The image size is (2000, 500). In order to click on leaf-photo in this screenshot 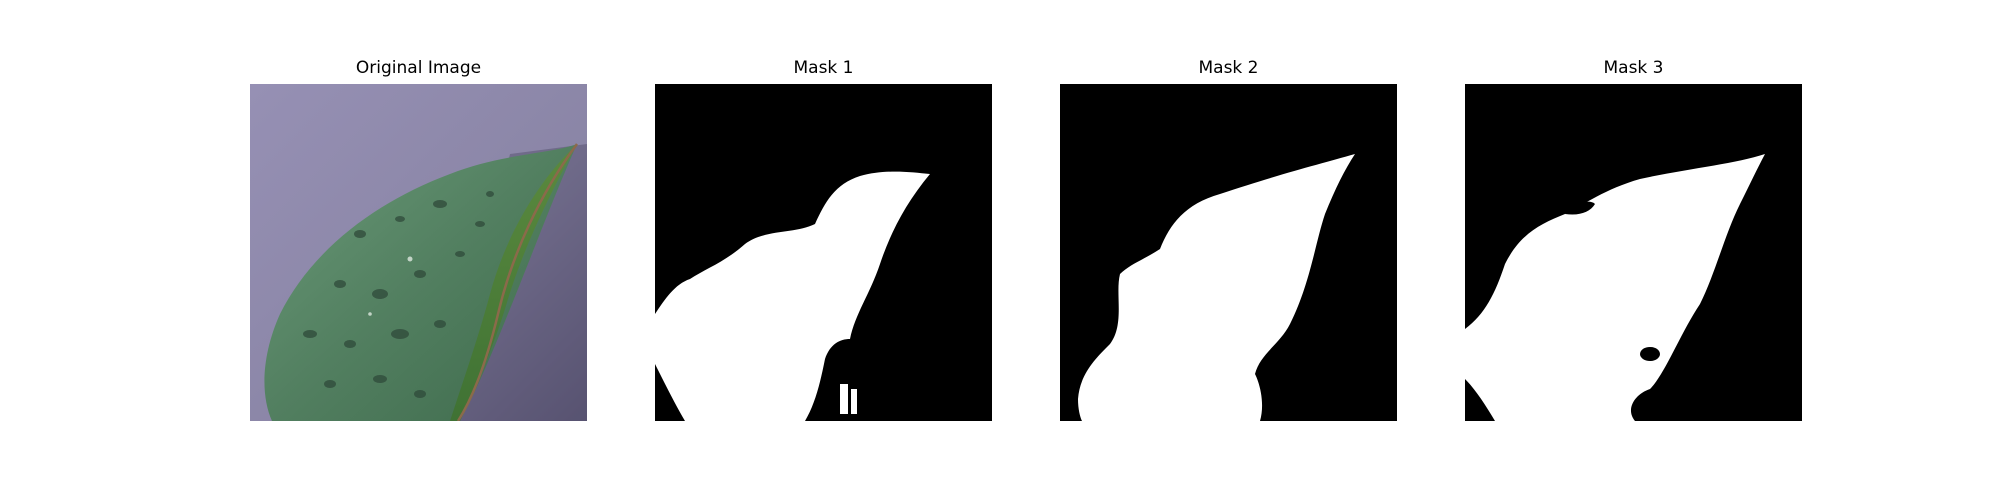, I will do `click(418, 252)`.